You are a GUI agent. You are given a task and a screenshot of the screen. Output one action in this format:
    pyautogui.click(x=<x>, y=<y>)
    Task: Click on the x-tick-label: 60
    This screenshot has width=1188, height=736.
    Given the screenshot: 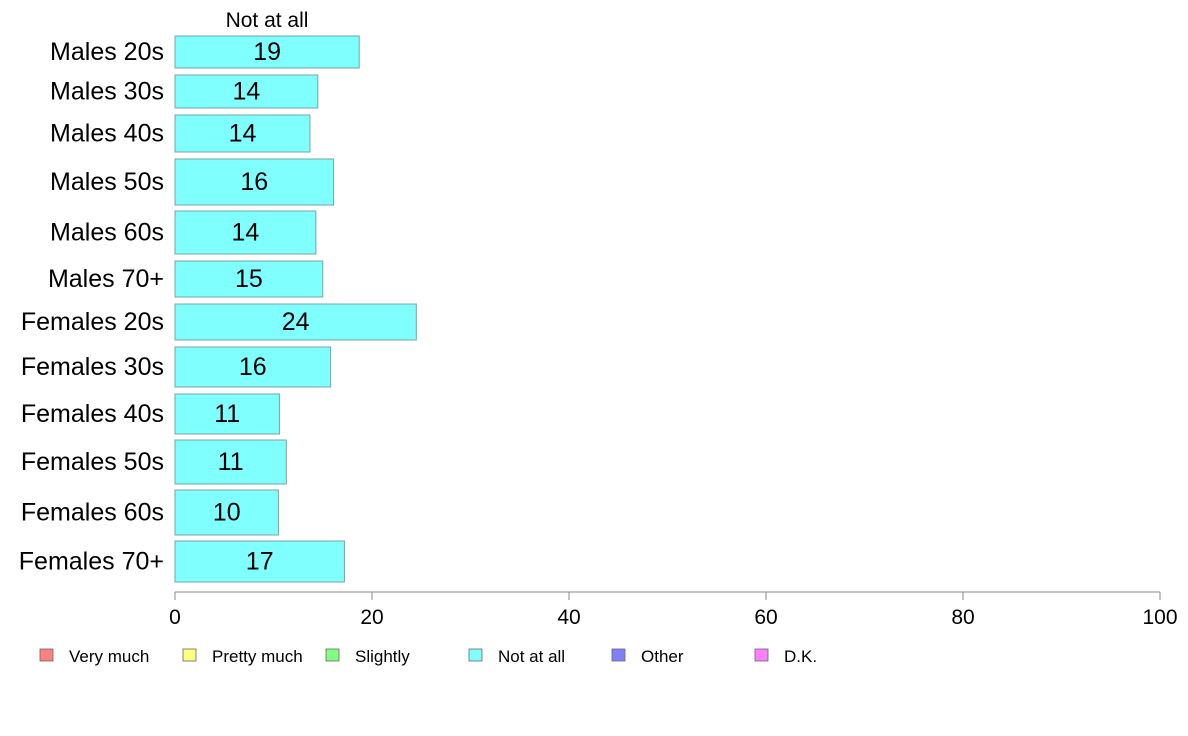 What is the action you would take?
    pyautogui.click(x=765, y=617)
    